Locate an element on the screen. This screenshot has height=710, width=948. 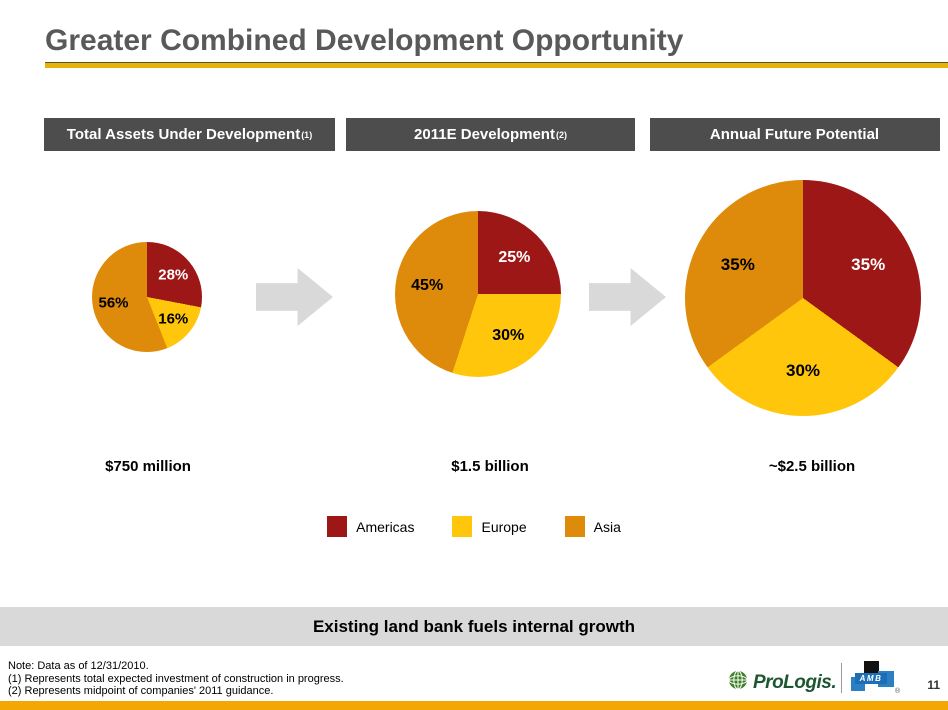
column-header-2011e-development: 2011E Development (2) is located at coordinates (490, 134).